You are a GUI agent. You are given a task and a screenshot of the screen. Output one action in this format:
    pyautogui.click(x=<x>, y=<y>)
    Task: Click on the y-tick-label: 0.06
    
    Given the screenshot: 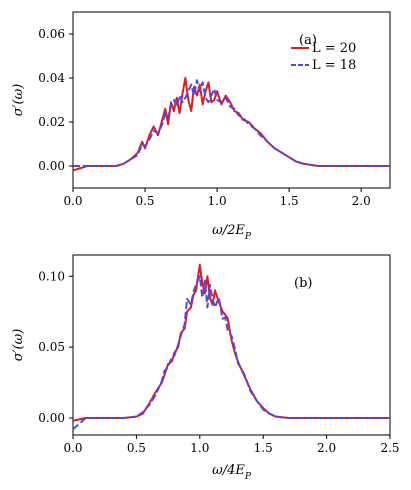 What is the action you would take?
    pyautogui.click(x=51, y=34)
    